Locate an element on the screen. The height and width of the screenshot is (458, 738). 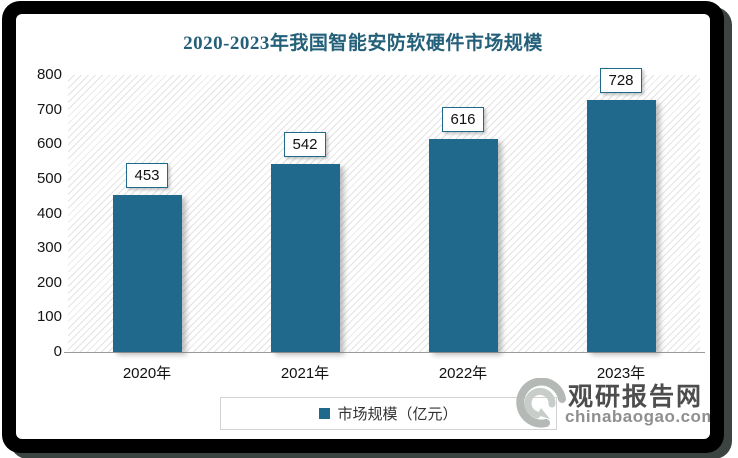
y-tick-label: 0 is located at coordinates (57, 351).